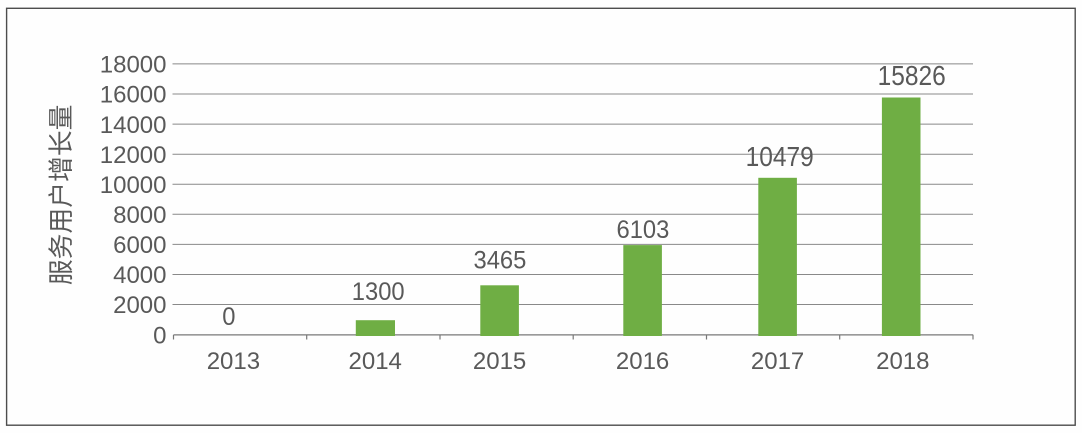  Describe the element at coordinates (642, 231) in the screenshot. I see `svg-text: 6103` at that location.